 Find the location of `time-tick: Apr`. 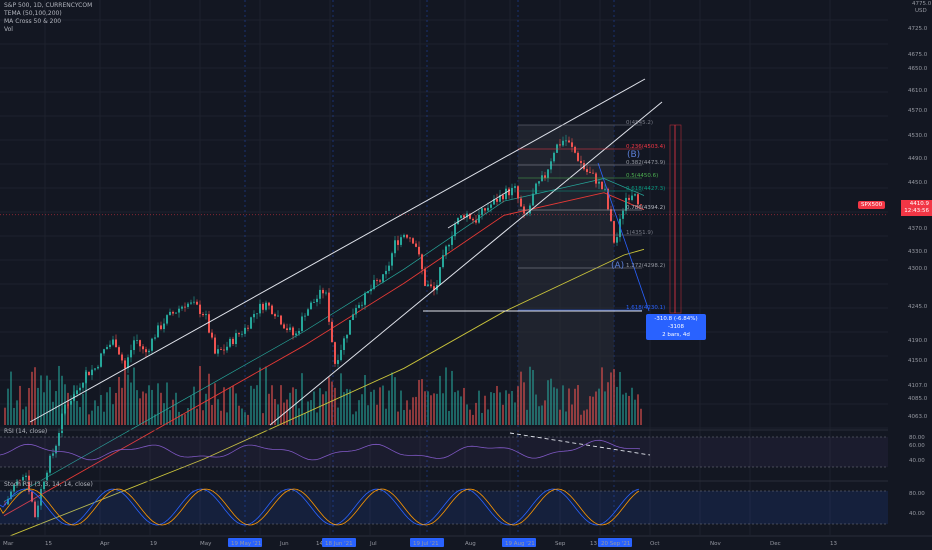

time-tick: Apr is located at coordinates (105, 544).